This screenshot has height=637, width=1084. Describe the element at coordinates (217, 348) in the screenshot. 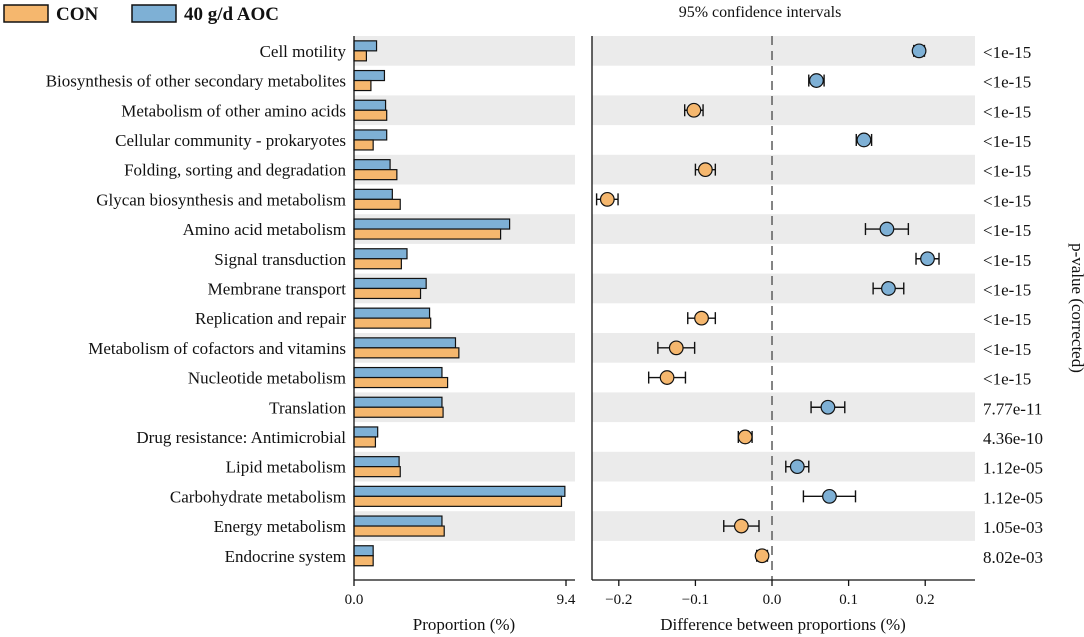

I see `category-label: Metabolism of cofactors and vitamins` at that location.